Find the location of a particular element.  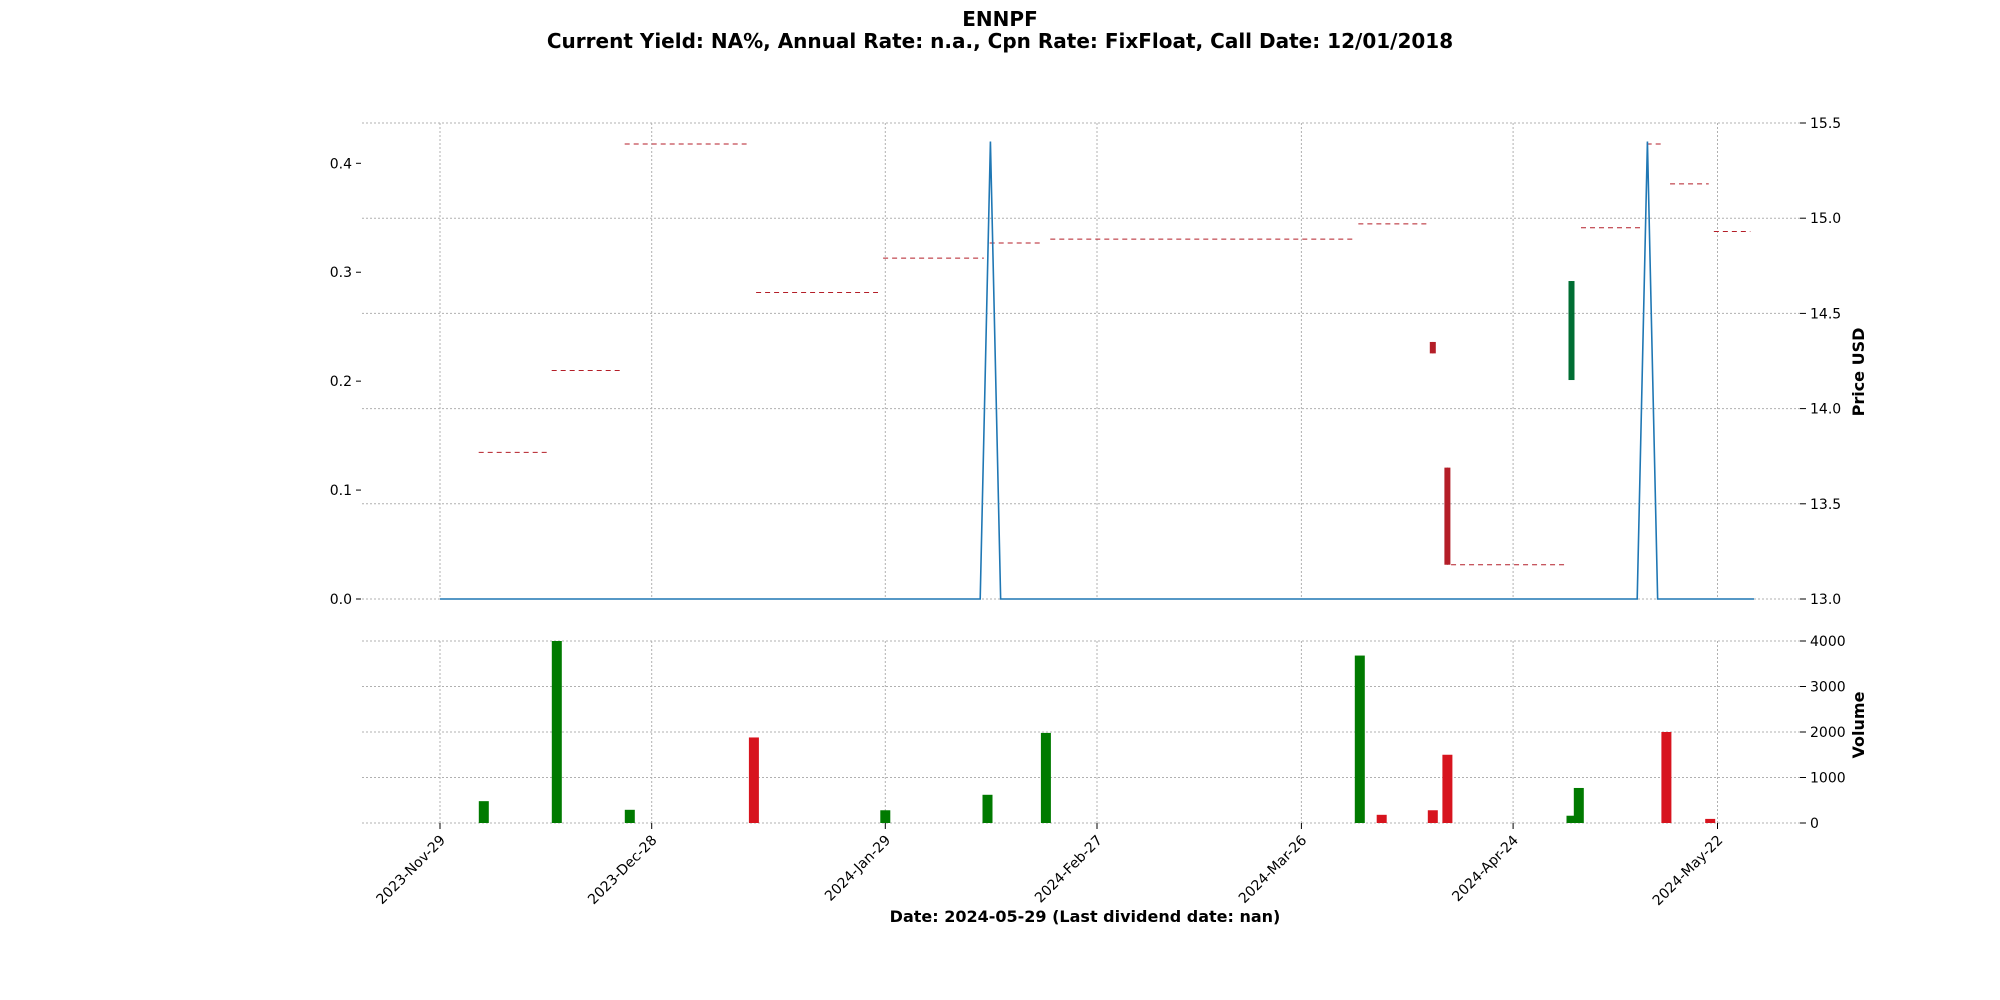

volume-tick-label: 2000 is located at coordinates (1828, 733).